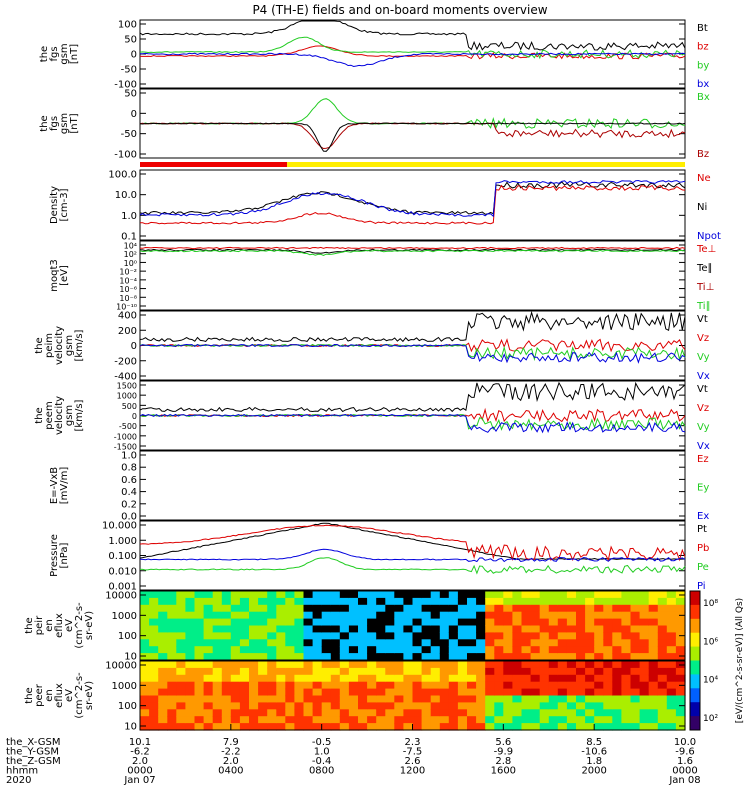 The width and height of the screenshot is (750, 800). I want to click on legend-Vz: Vz, so click(703, 338).